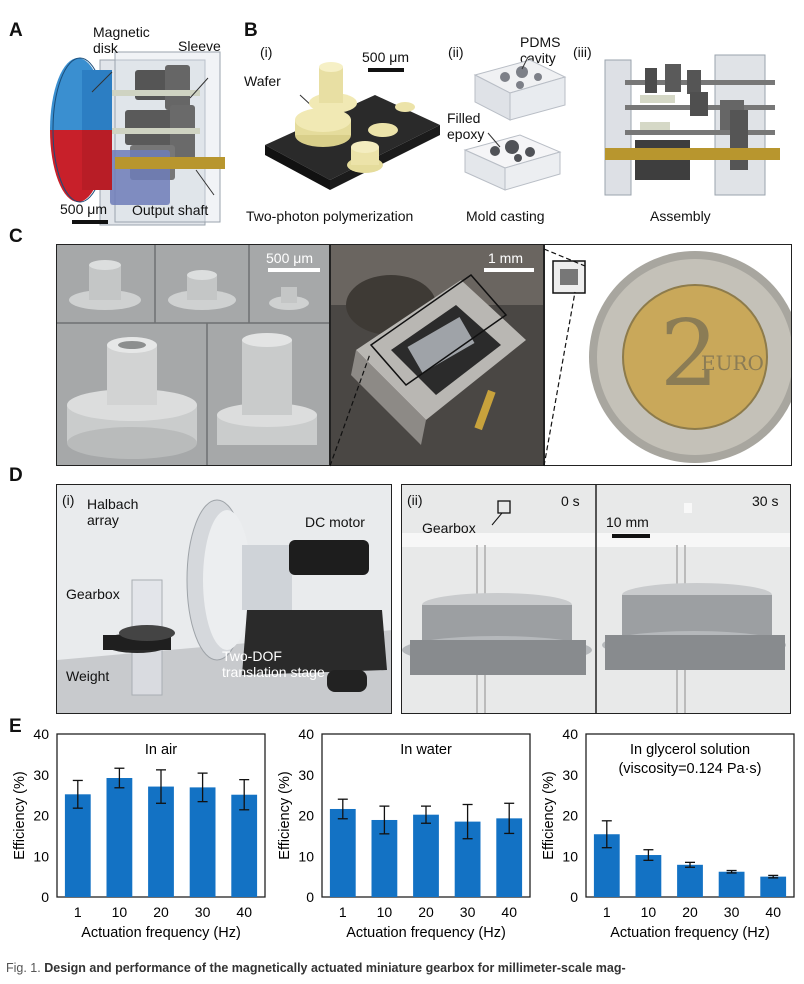 This screenshot has height=984, width=804. Describe the element at coordinates (385, 912) in the screenshot. I see `chart-2-xtick: 10` at that location.